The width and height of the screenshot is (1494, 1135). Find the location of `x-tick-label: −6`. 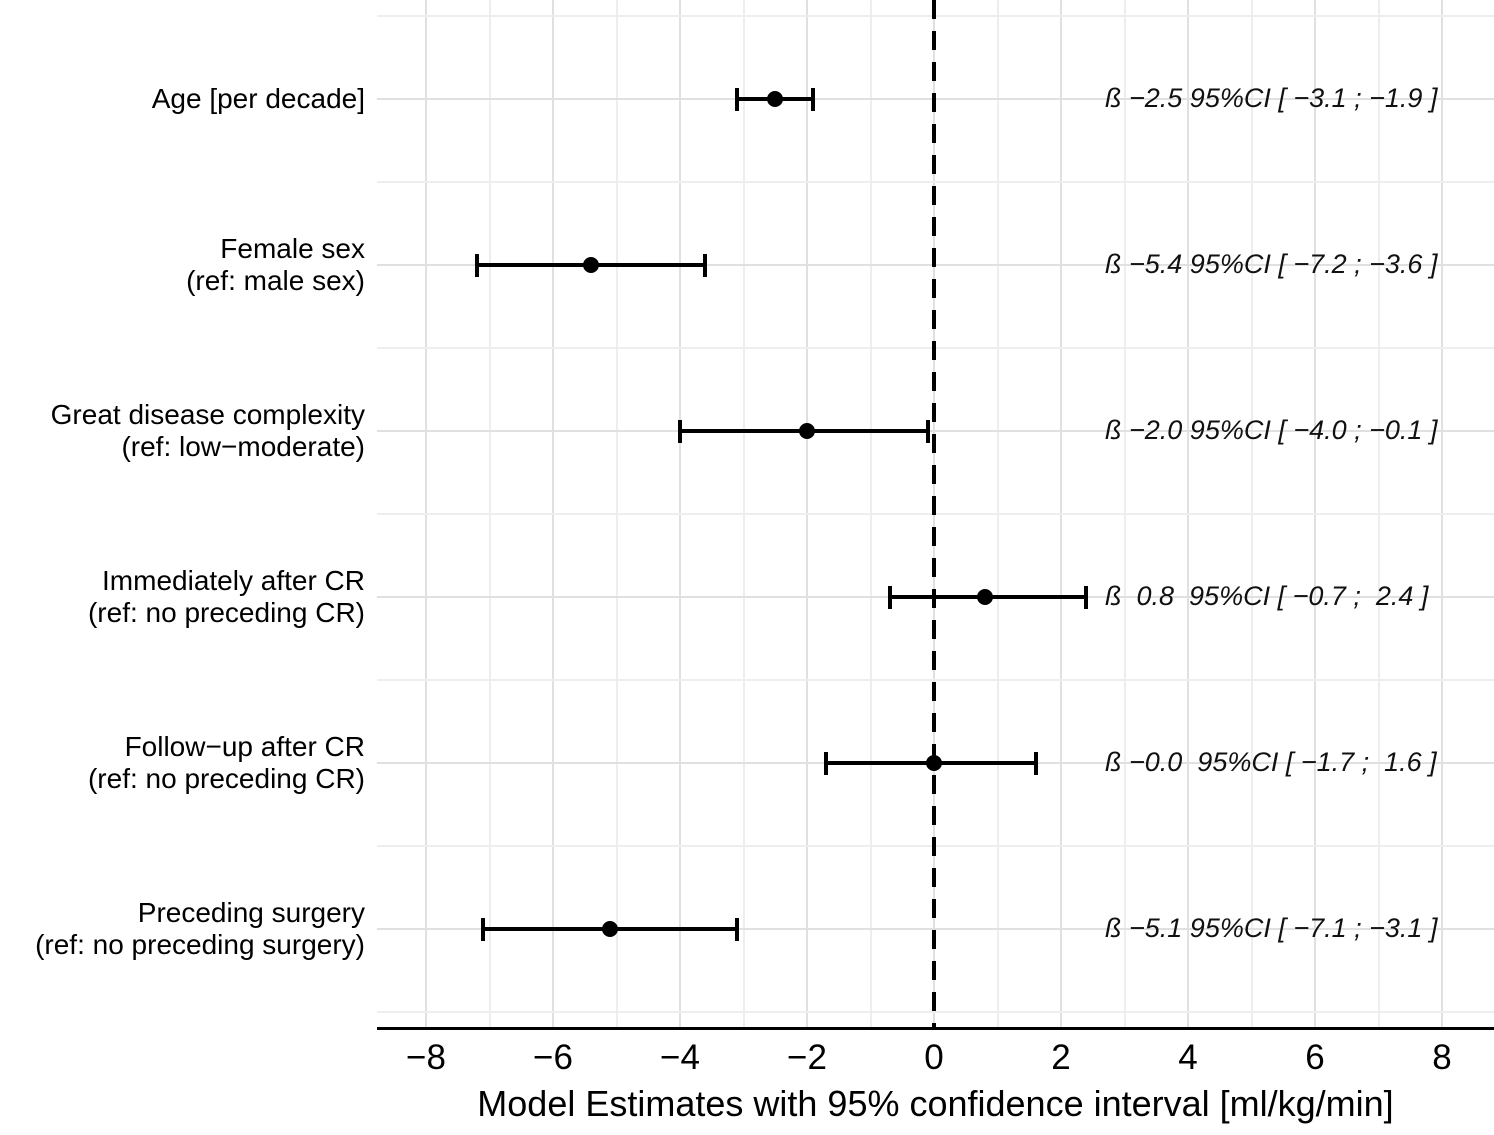

x-tick-label: −6 is located at coordinates (553, 1057).